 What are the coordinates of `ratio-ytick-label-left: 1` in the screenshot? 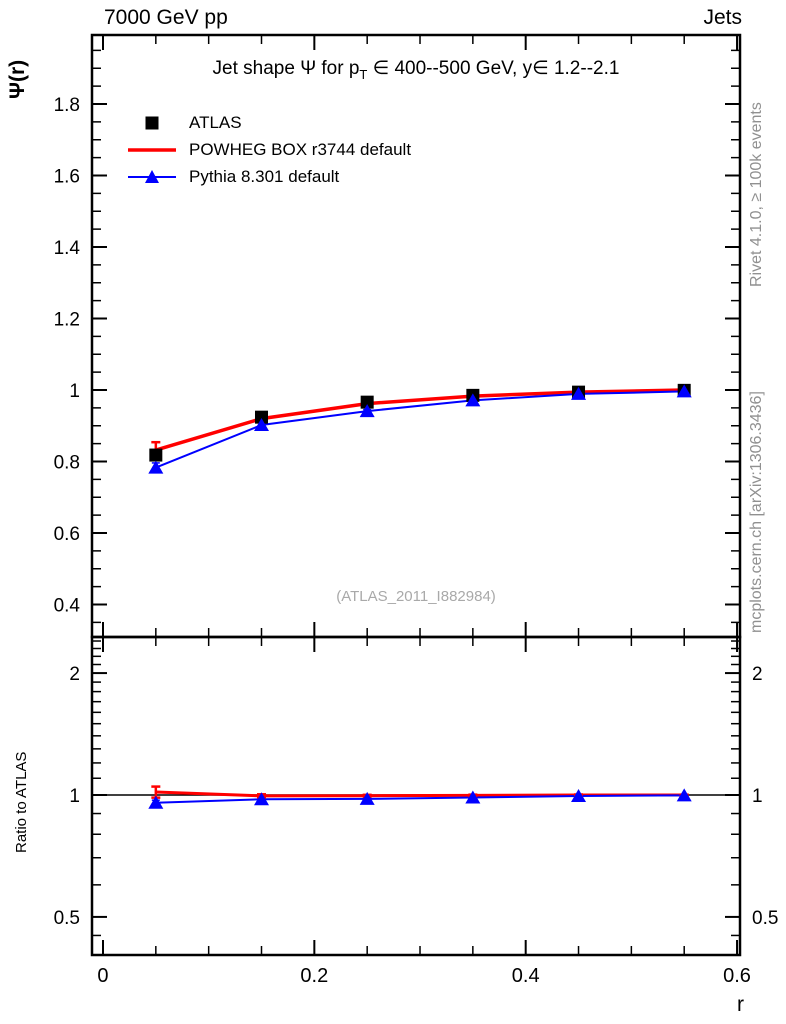 It's located at (74, 796).